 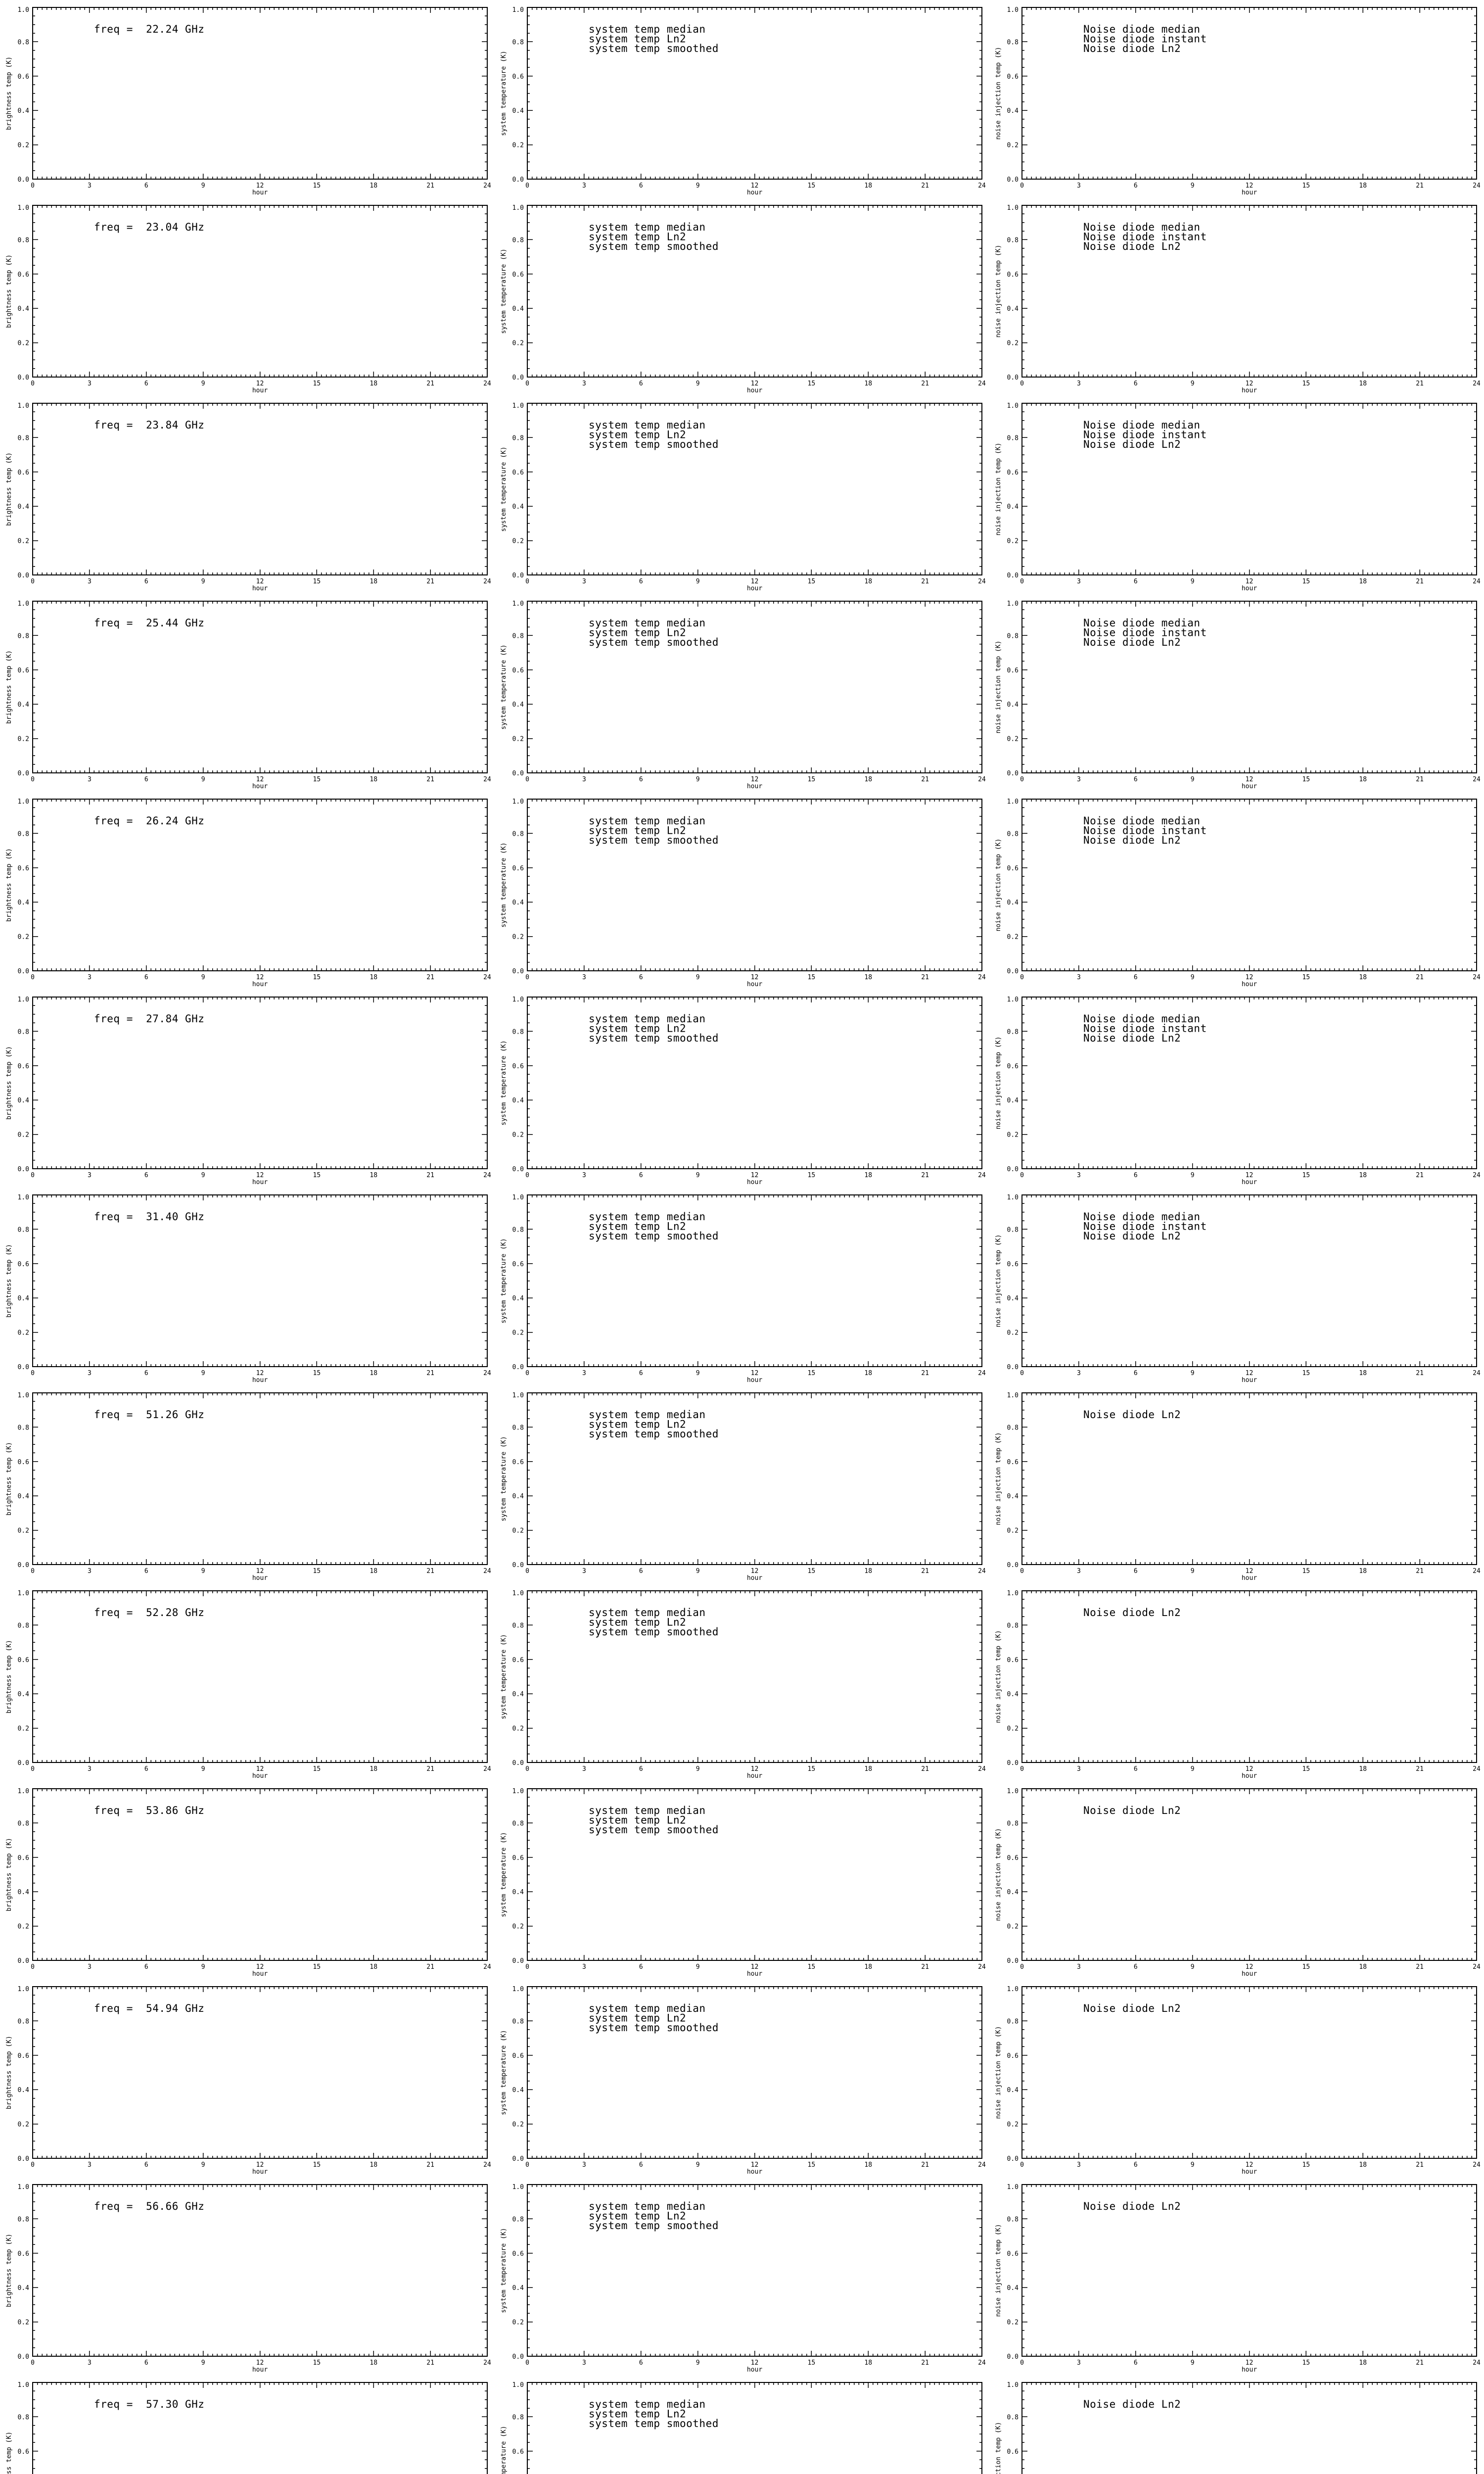 What do you see at coordinates (1132, 1236) in the screenshot?
I see `legend-item-red: Noise diode Ln2` at bounding box center [1132, 1236].